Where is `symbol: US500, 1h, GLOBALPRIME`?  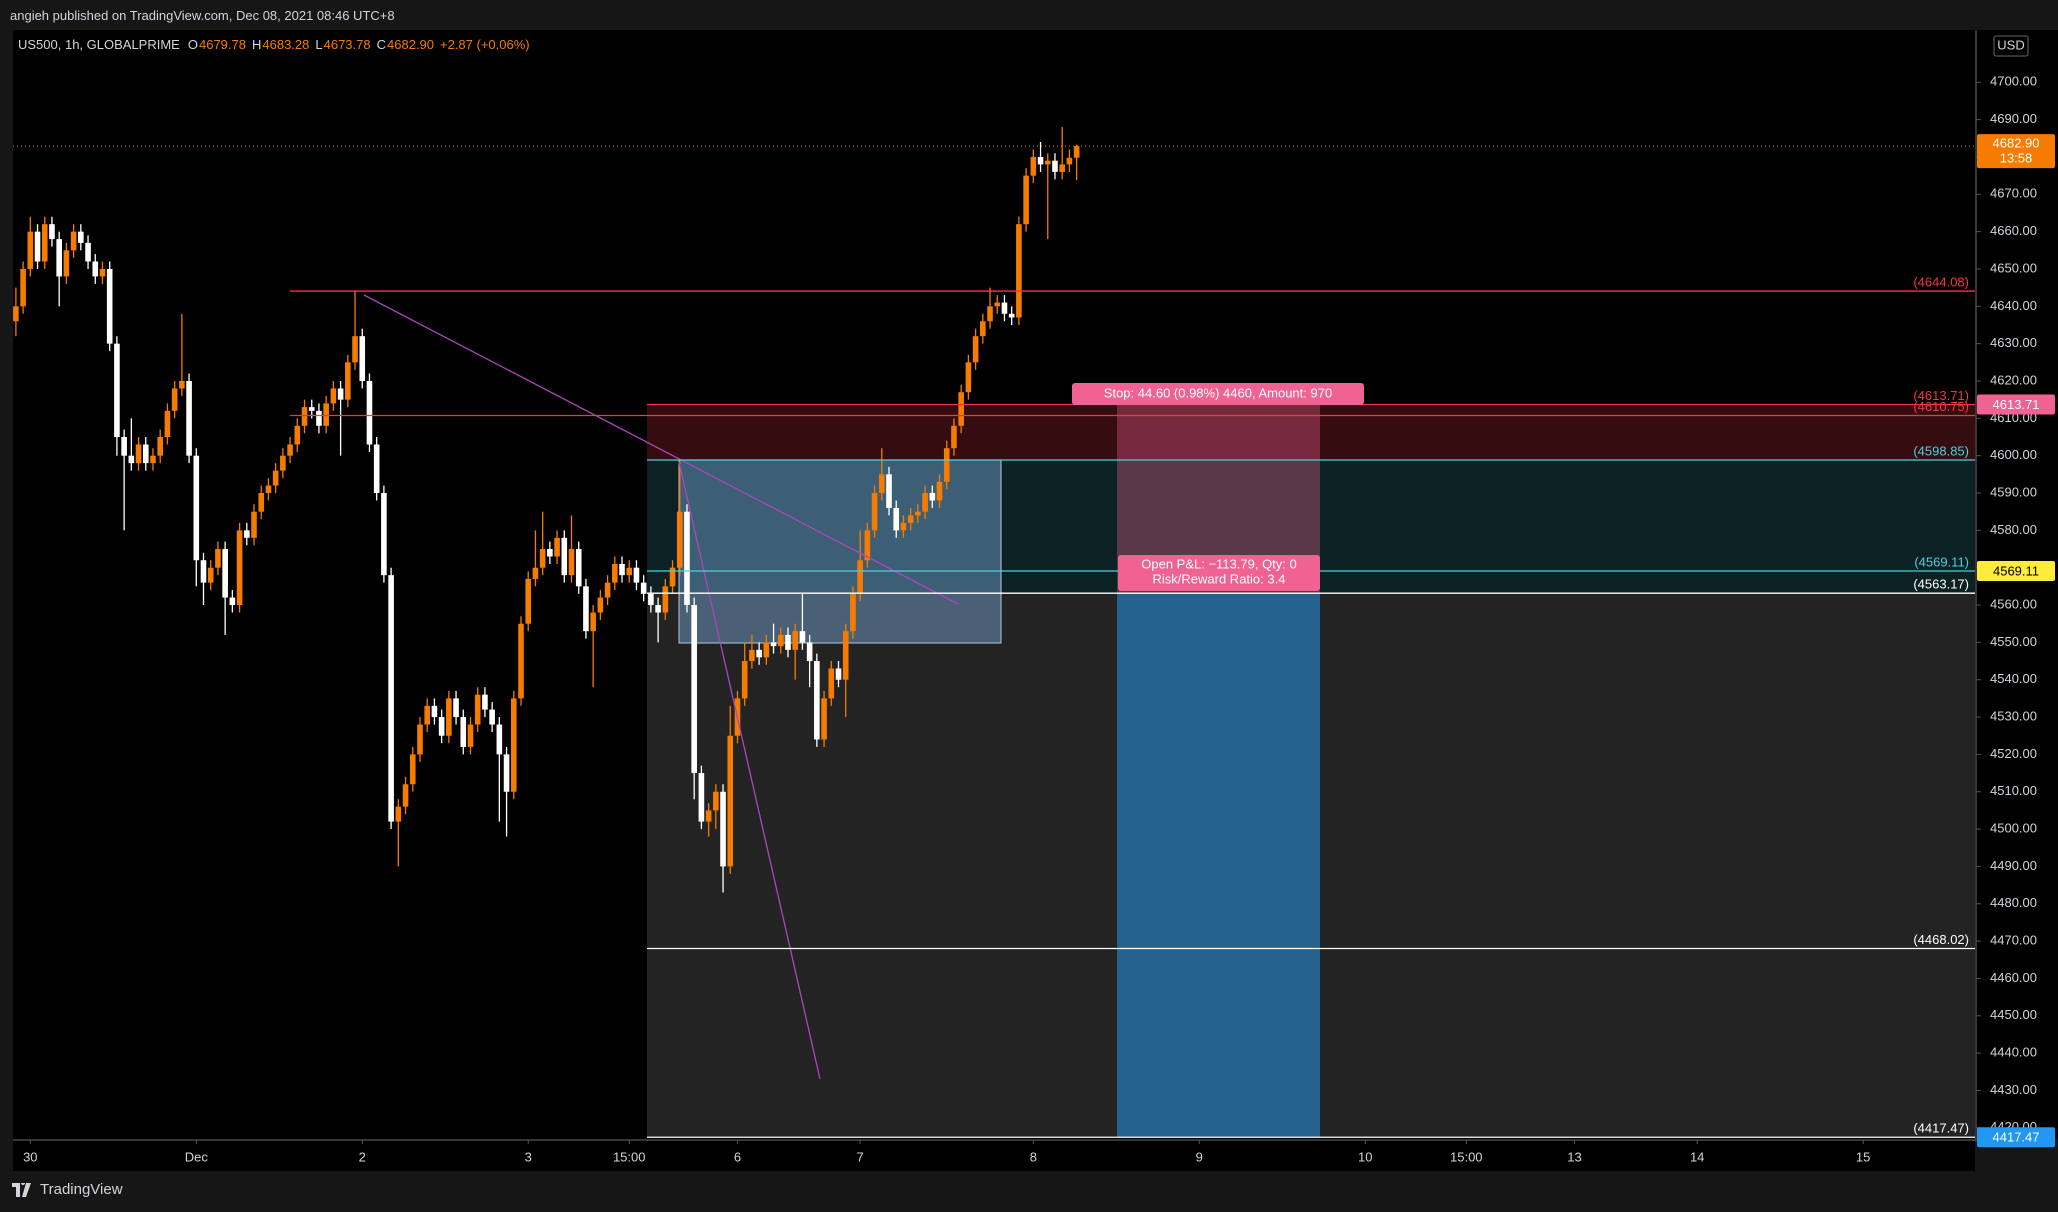
symbol: US500, 1h, GLOBALPRIME is located at coordinates (99, 44).